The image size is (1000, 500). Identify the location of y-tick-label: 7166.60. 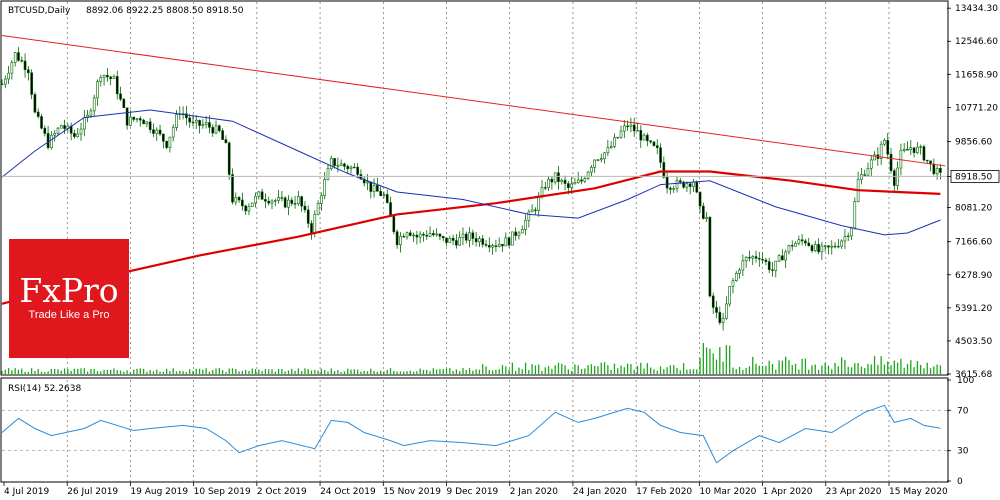
(973, 243).